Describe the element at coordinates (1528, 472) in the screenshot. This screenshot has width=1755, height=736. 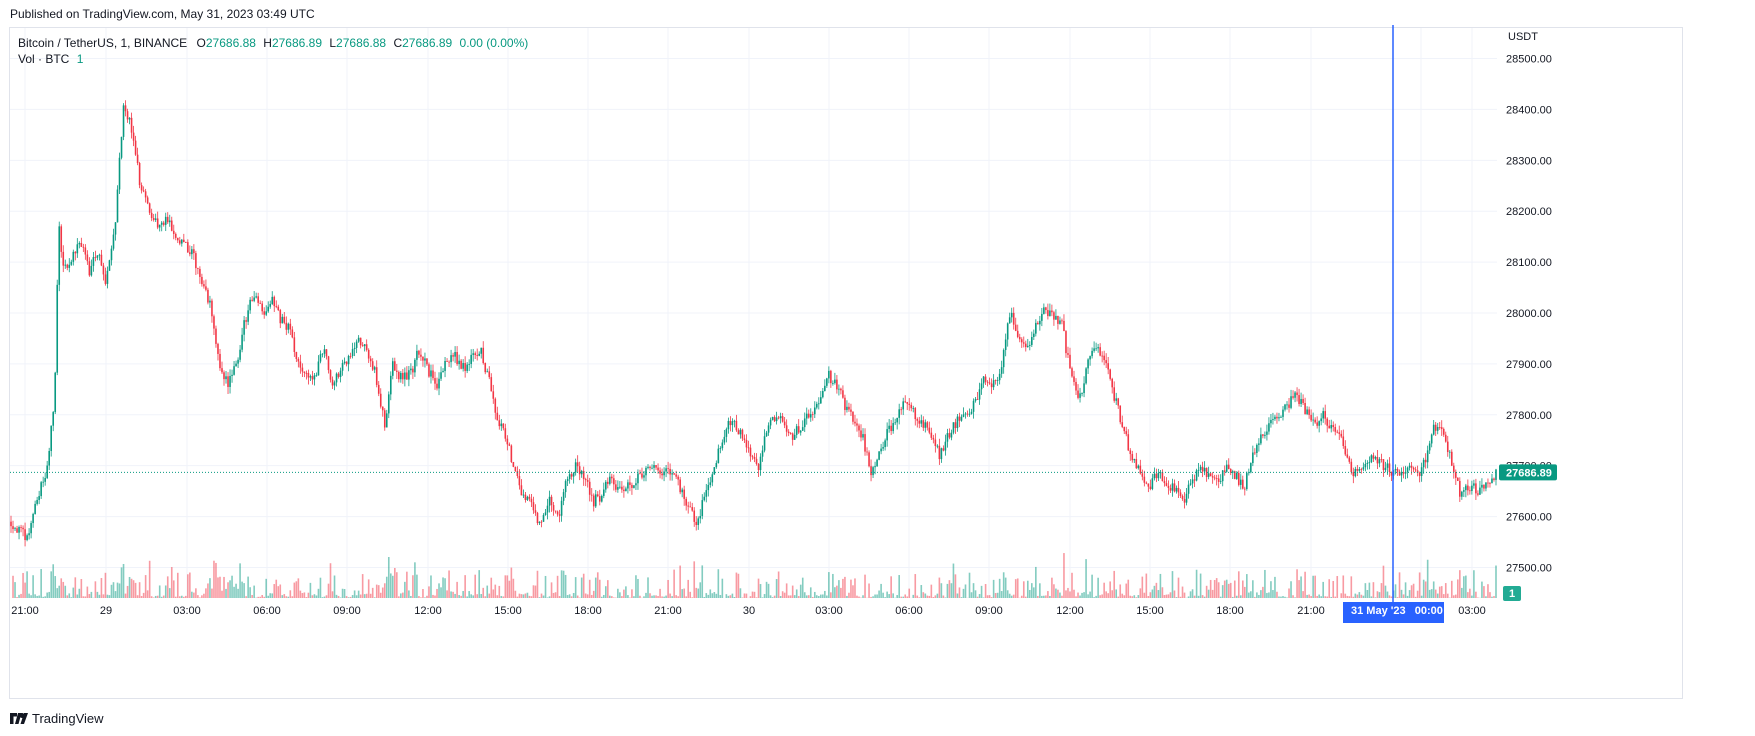
I see `last-price-badge: 27686.89` at that location.